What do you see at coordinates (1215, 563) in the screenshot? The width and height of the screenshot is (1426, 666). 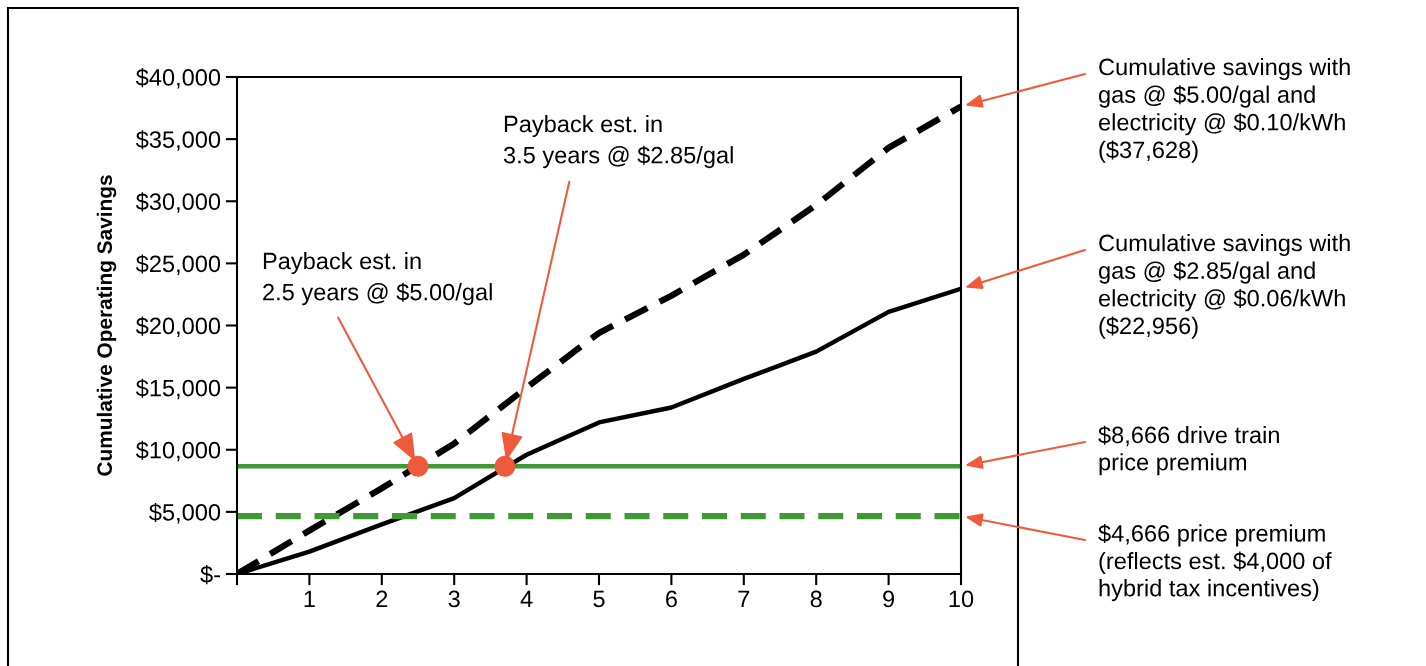 I see `annotation: $4,666 price premium (reflects est. $4,000 of hybrid tax incentives)` at bounding box center [1215, 563].